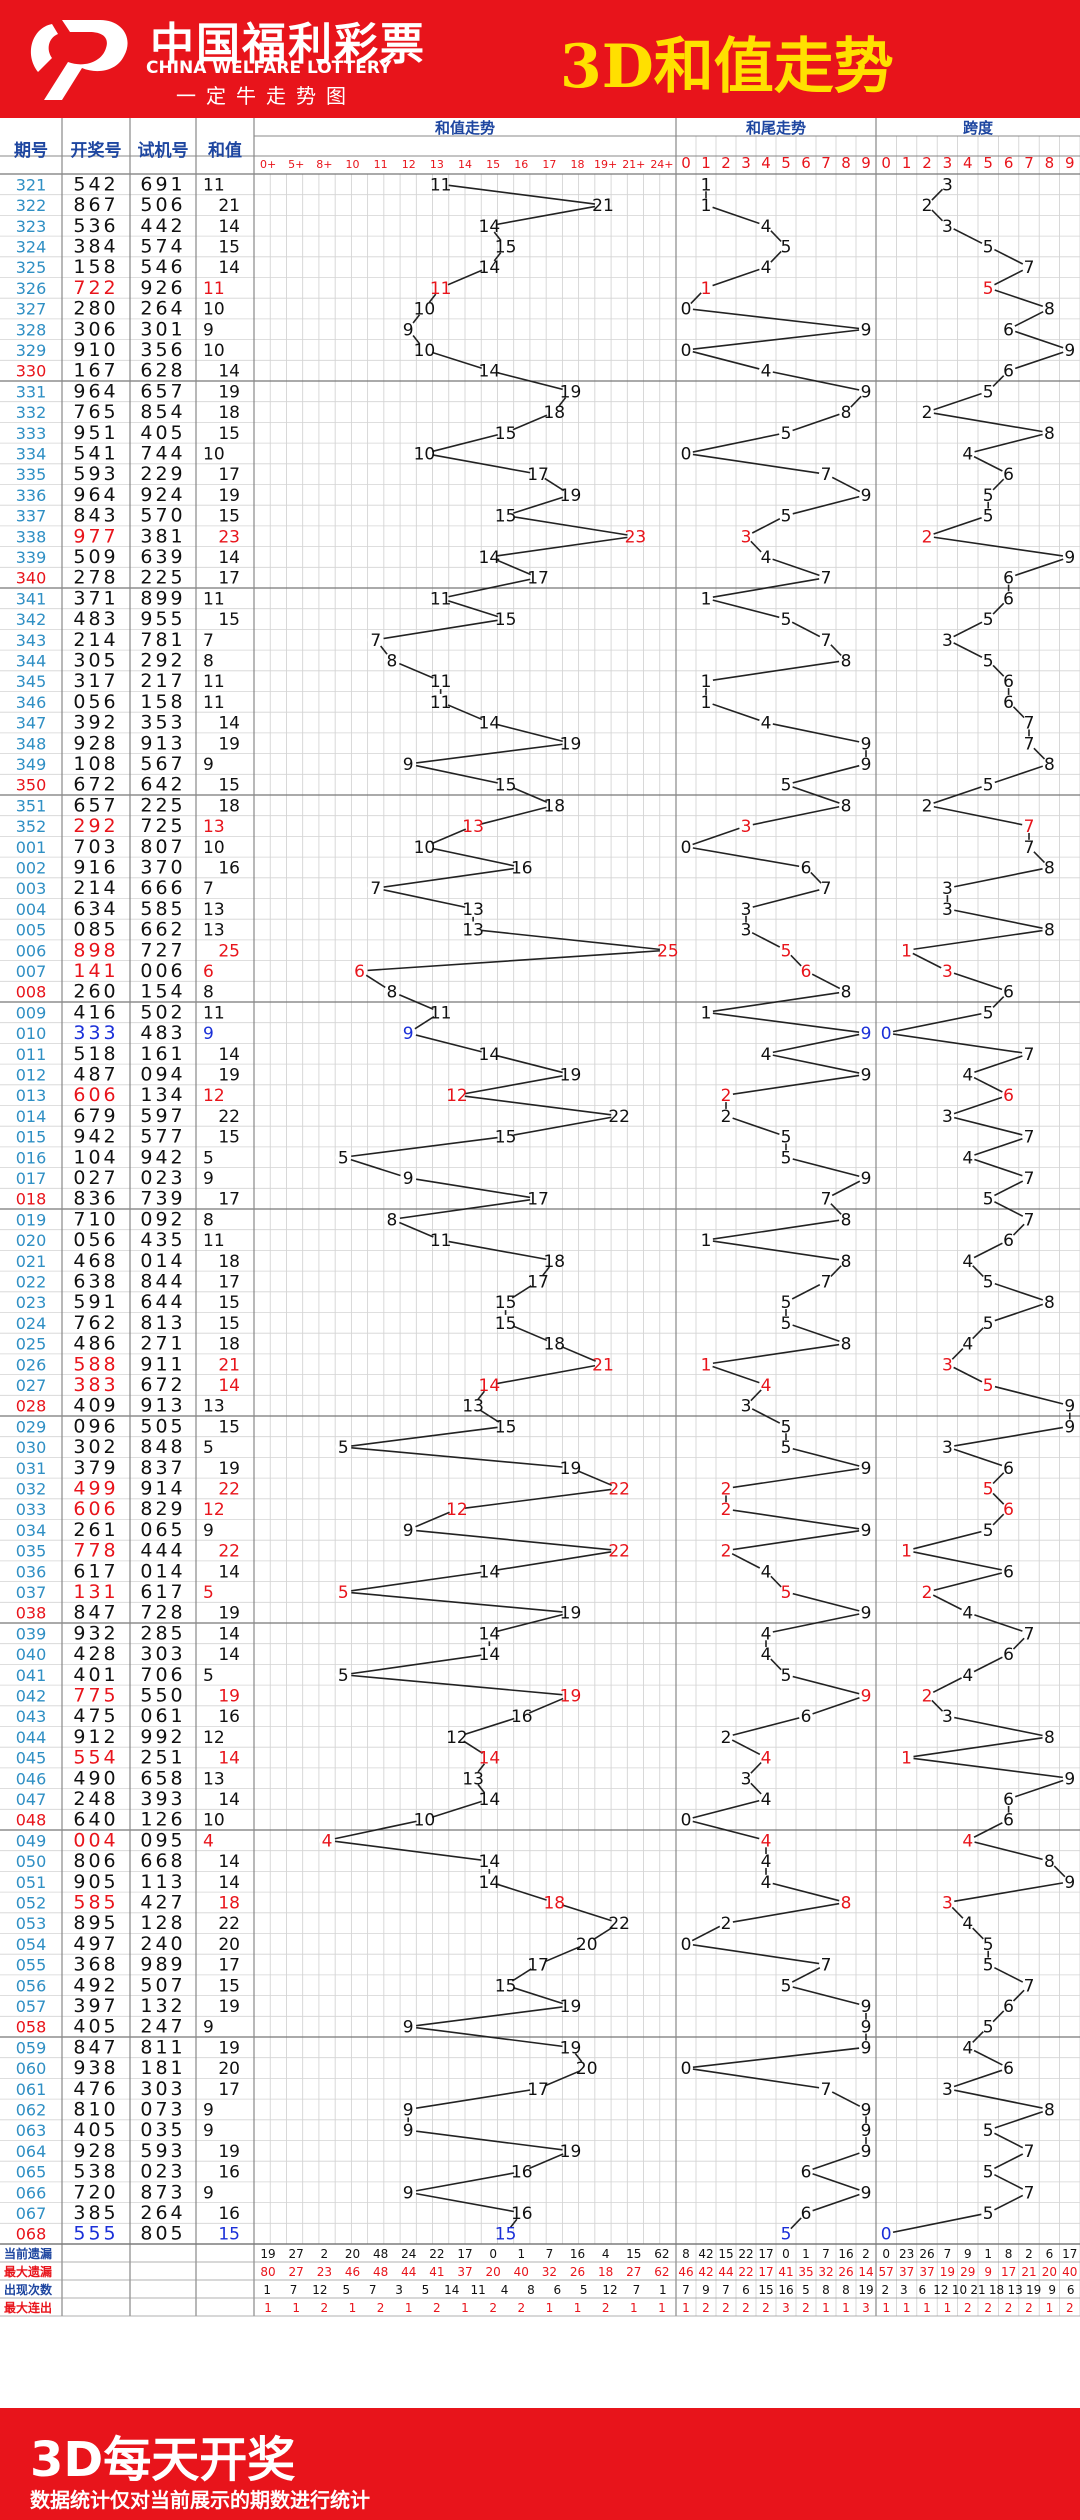  I want to click on test-number-cell: 225, so click(162, 578).